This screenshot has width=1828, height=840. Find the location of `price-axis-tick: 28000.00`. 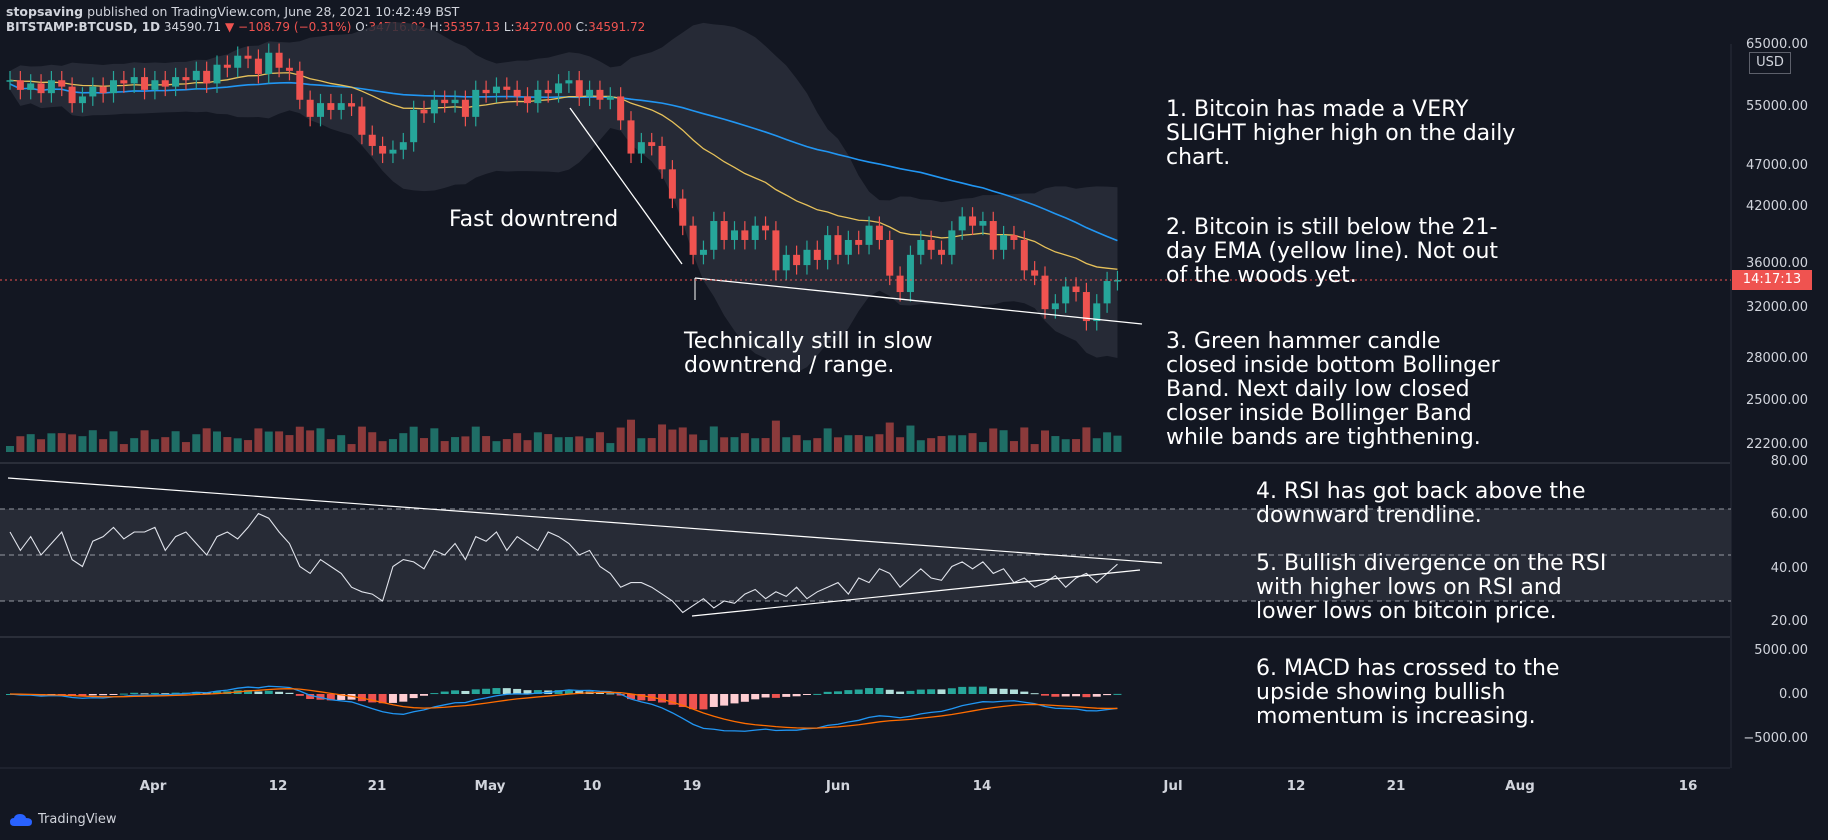

price-axis-tick: 28000.00 is located at coordinates (1777, 358).